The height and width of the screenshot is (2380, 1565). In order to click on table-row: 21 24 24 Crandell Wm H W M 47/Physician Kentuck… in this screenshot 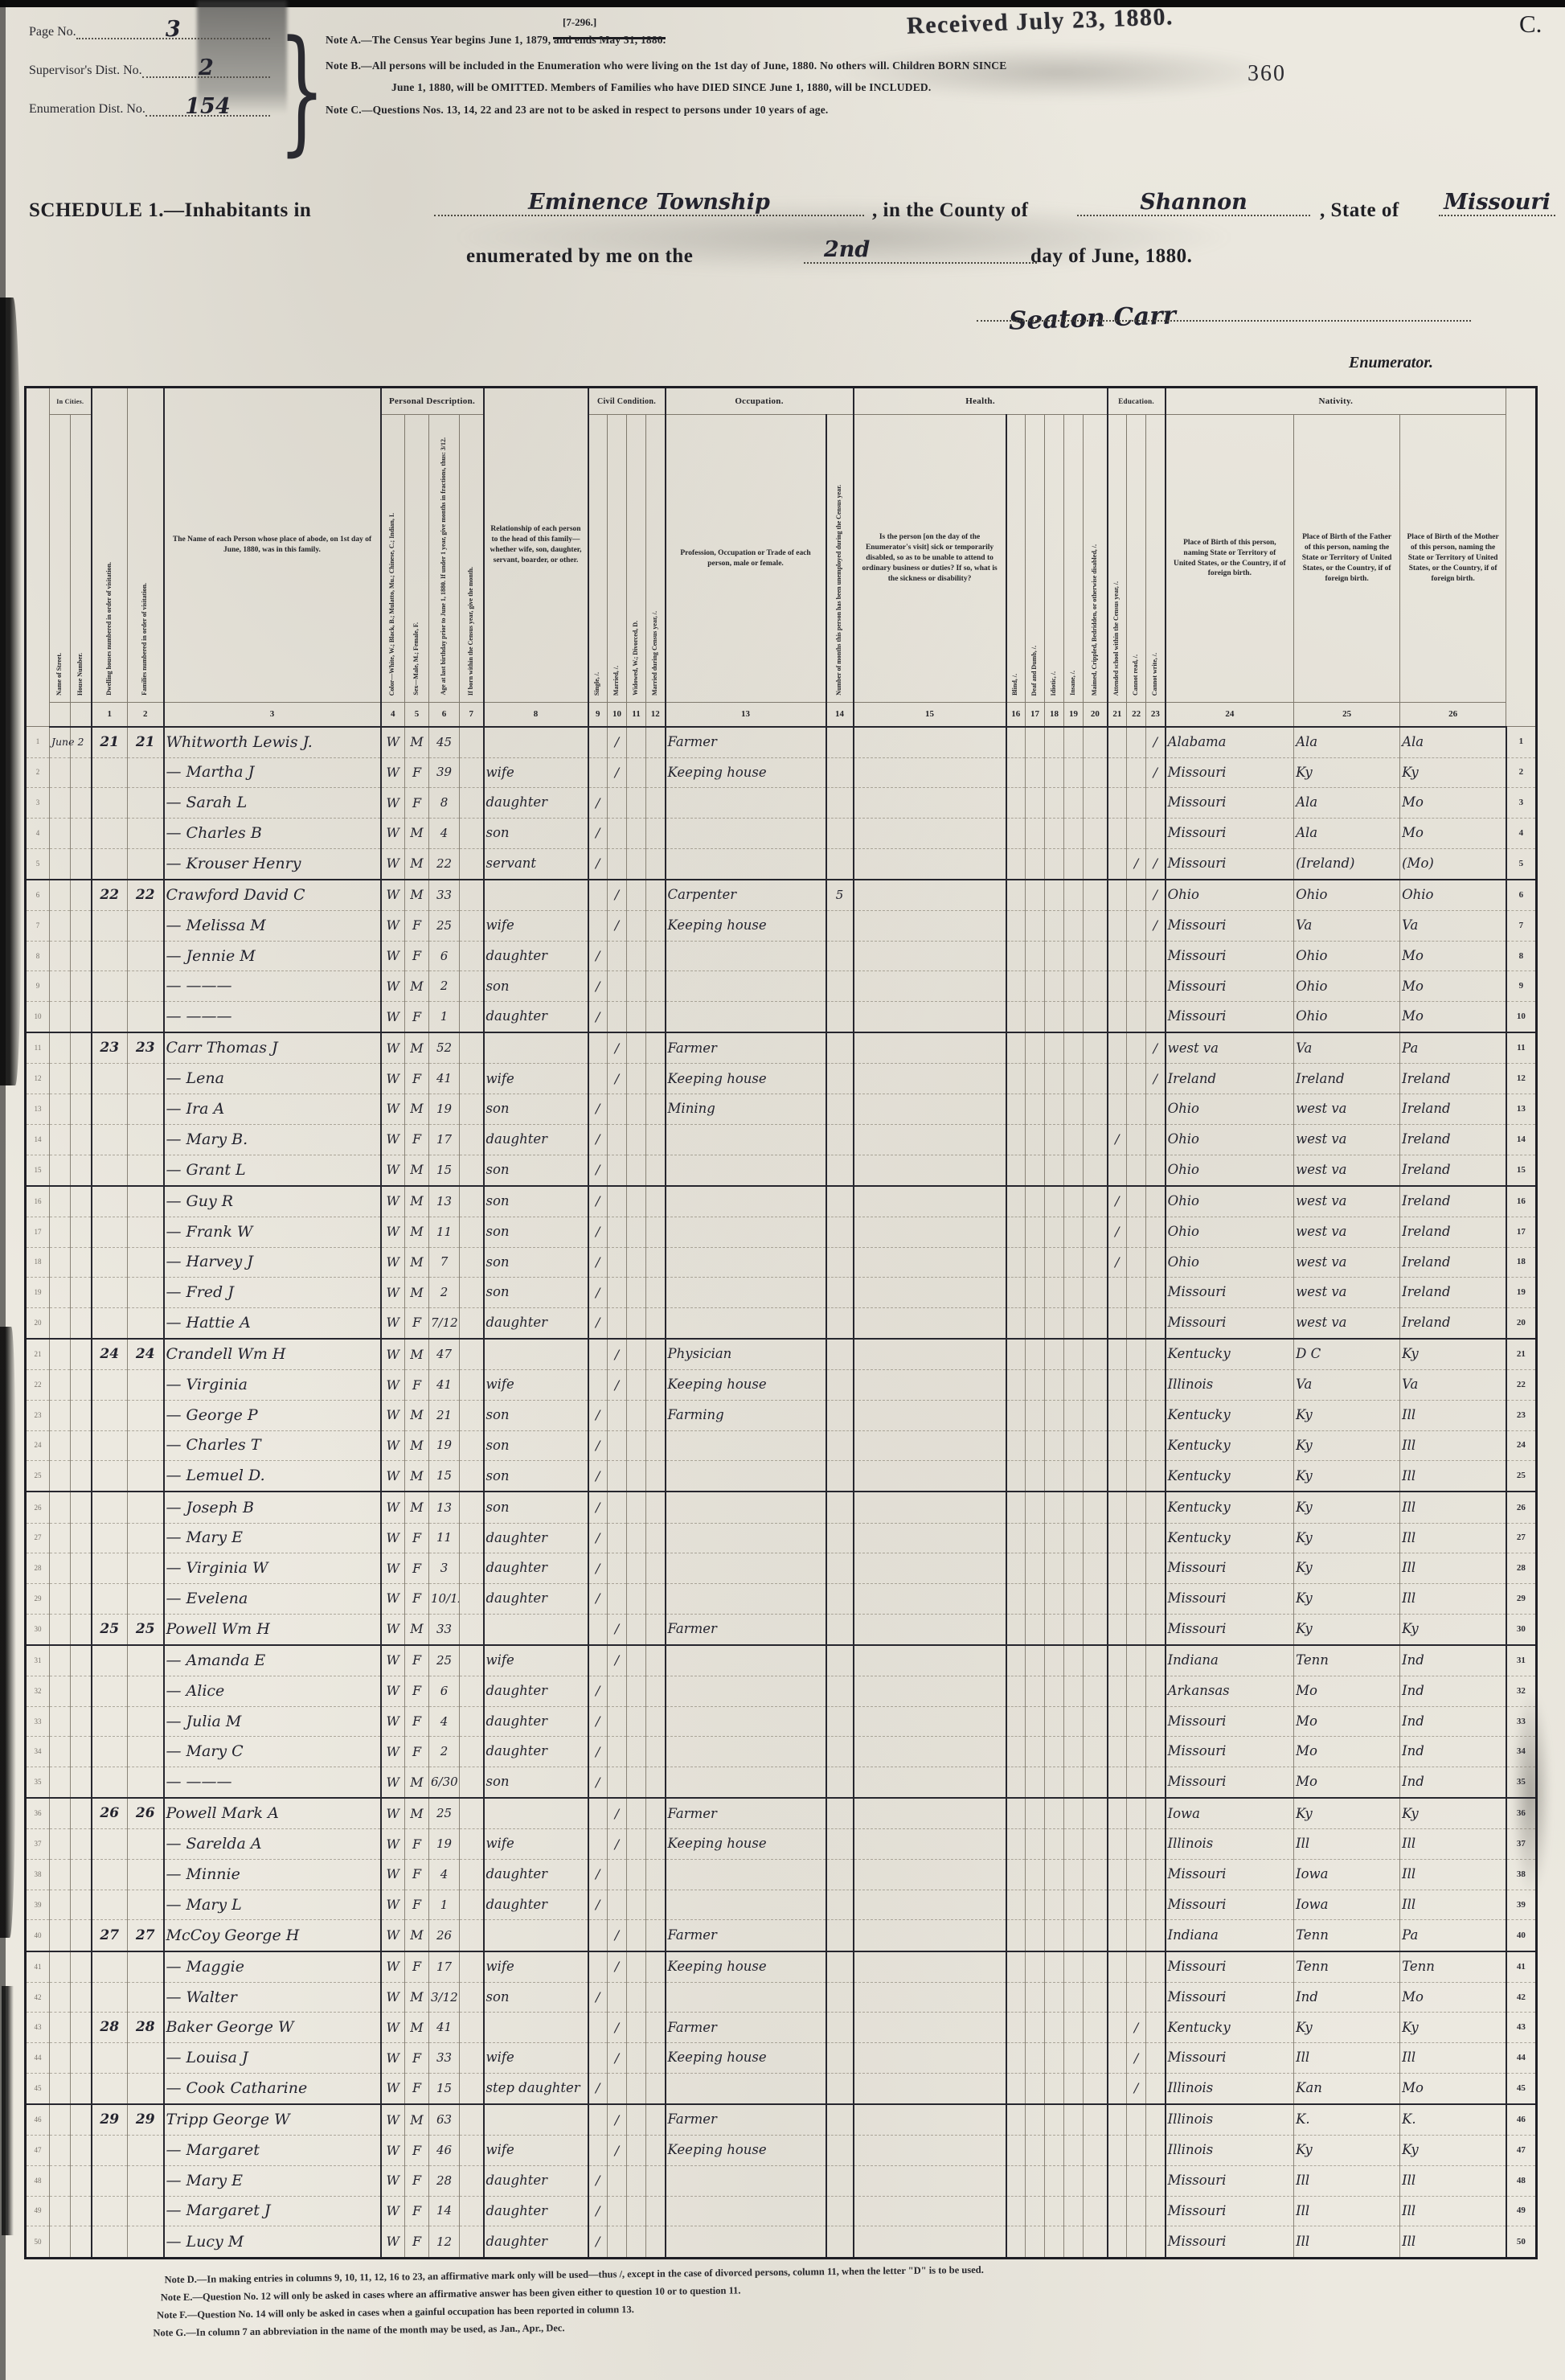, I will do `click(781, 1355)`.